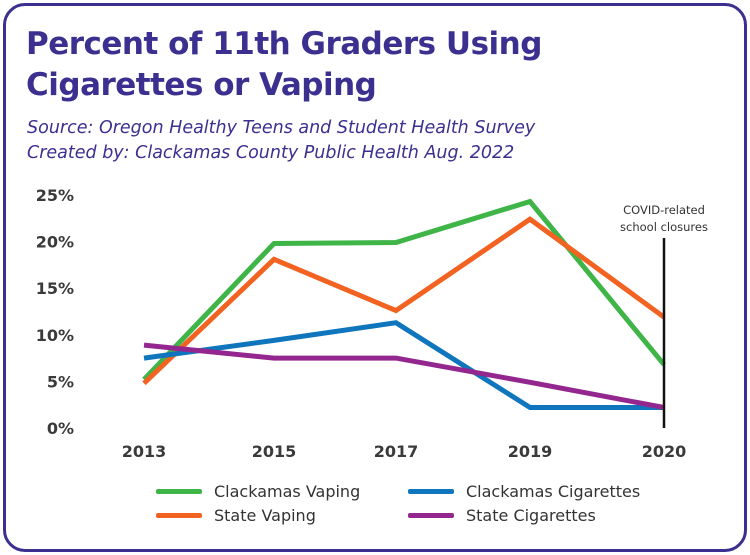  I want to click on y-tick-label: 10%, so click(55, 335).